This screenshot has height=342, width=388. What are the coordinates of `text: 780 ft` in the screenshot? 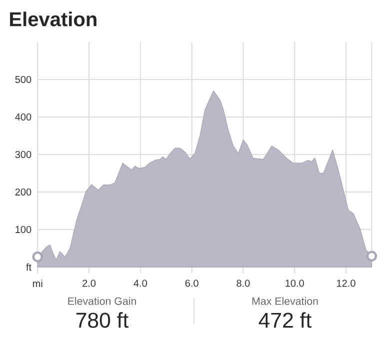 It's located at (102, 320).